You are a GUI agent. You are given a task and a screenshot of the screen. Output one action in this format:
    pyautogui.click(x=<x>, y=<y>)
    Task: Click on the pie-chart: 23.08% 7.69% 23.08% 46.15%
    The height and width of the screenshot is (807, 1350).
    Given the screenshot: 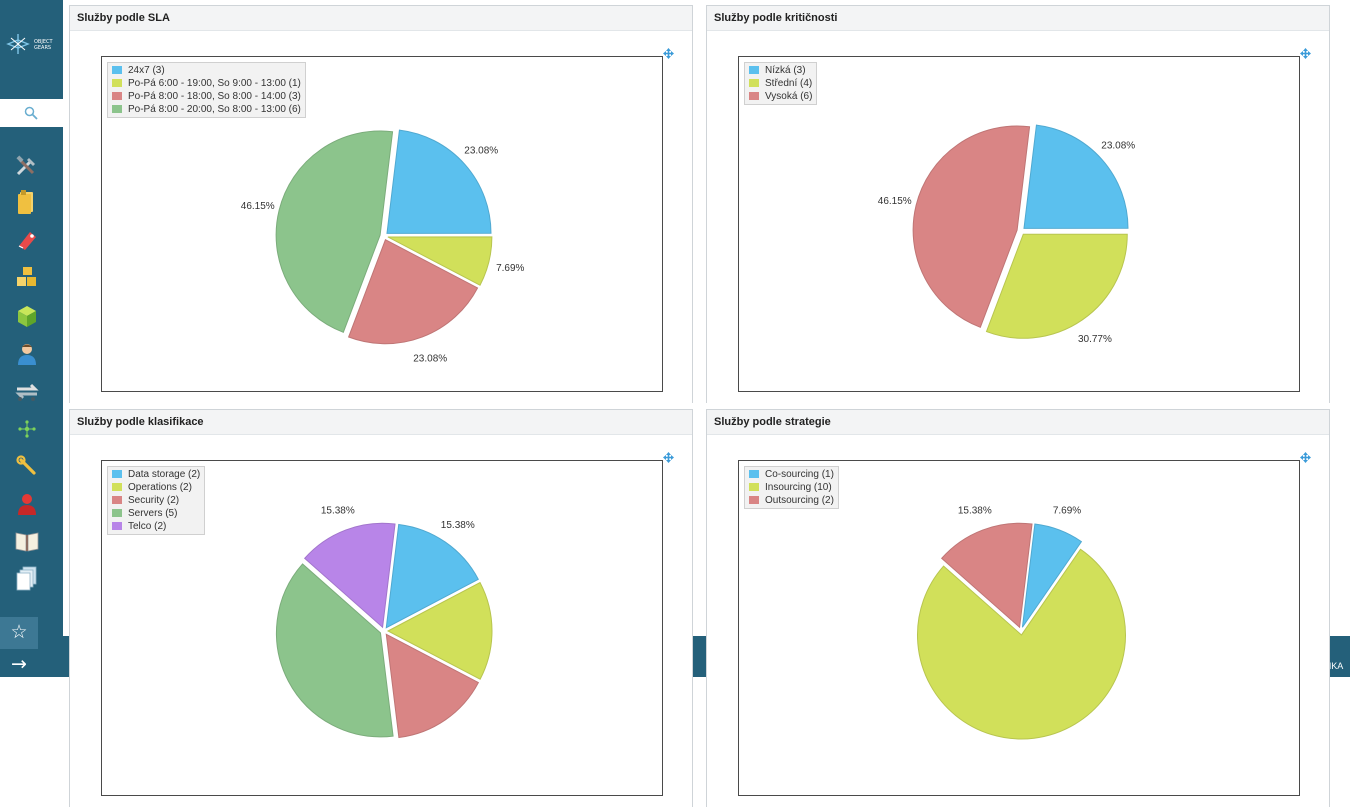 What is the action you would take?
    pyautogui.click(x=383, y=247)
    